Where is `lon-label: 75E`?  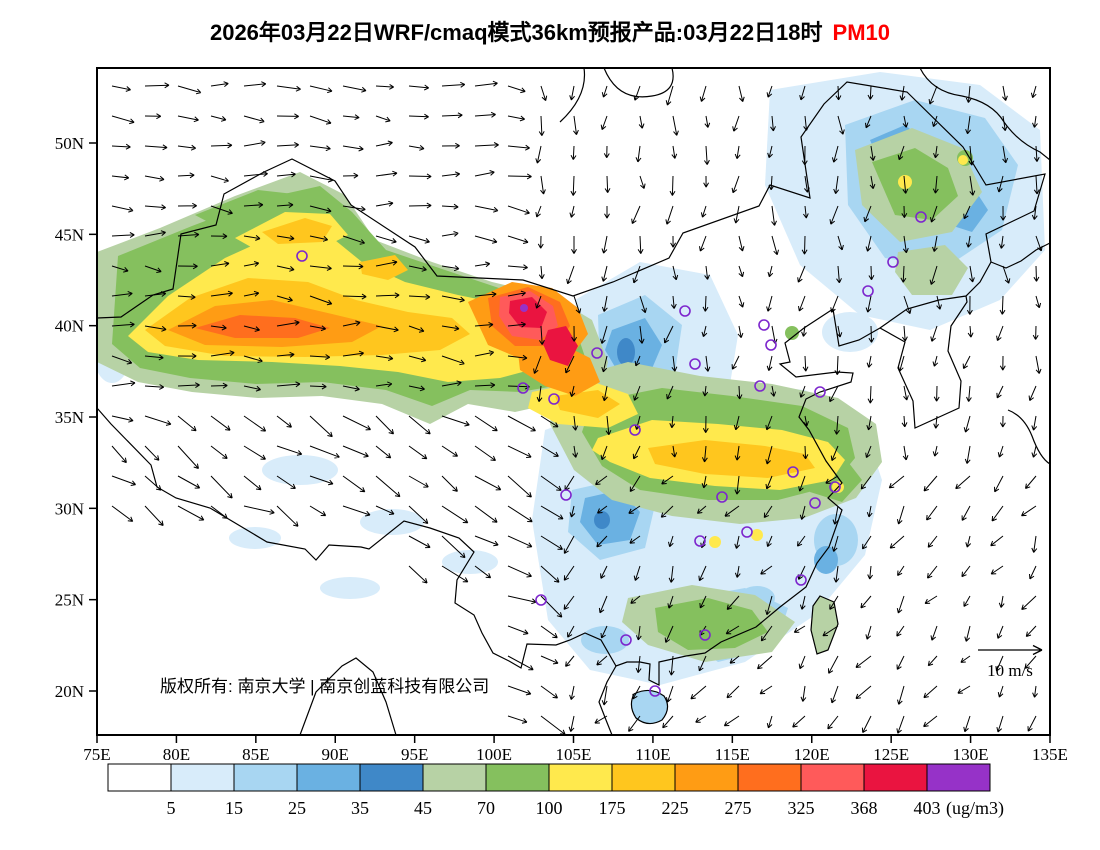
lon-label: 75E is located at coordinates (96, 754).